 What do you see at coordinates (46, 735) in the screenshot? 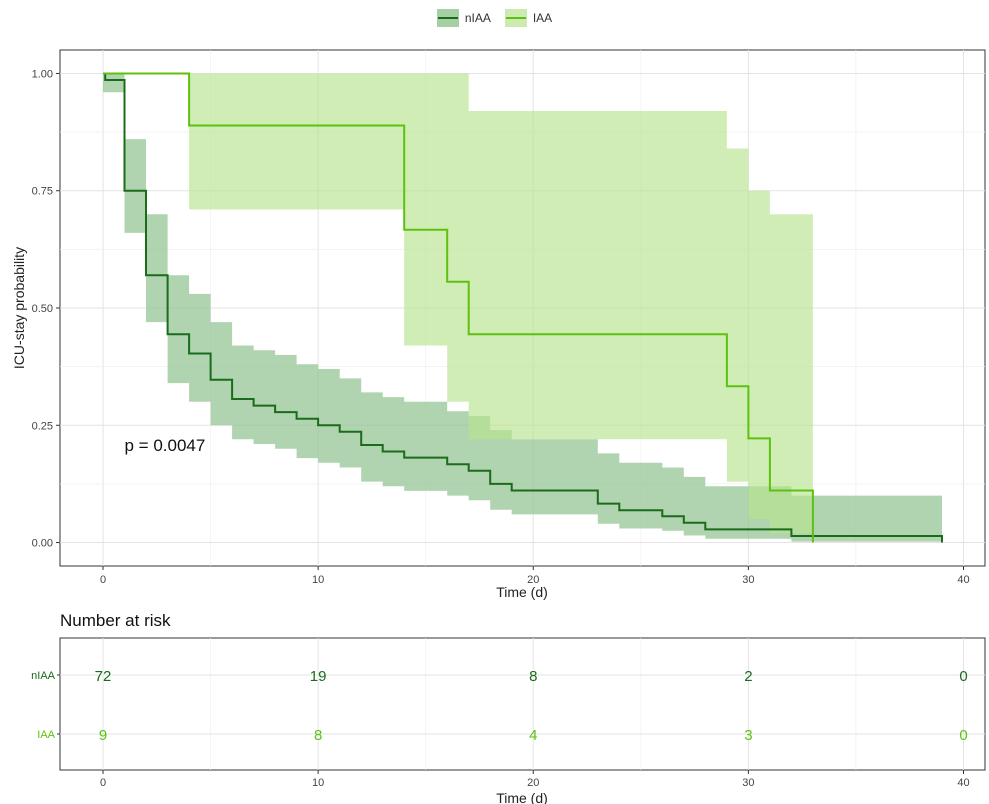
I see `risk-row-label: IAA` at bounding box center [46, 735].